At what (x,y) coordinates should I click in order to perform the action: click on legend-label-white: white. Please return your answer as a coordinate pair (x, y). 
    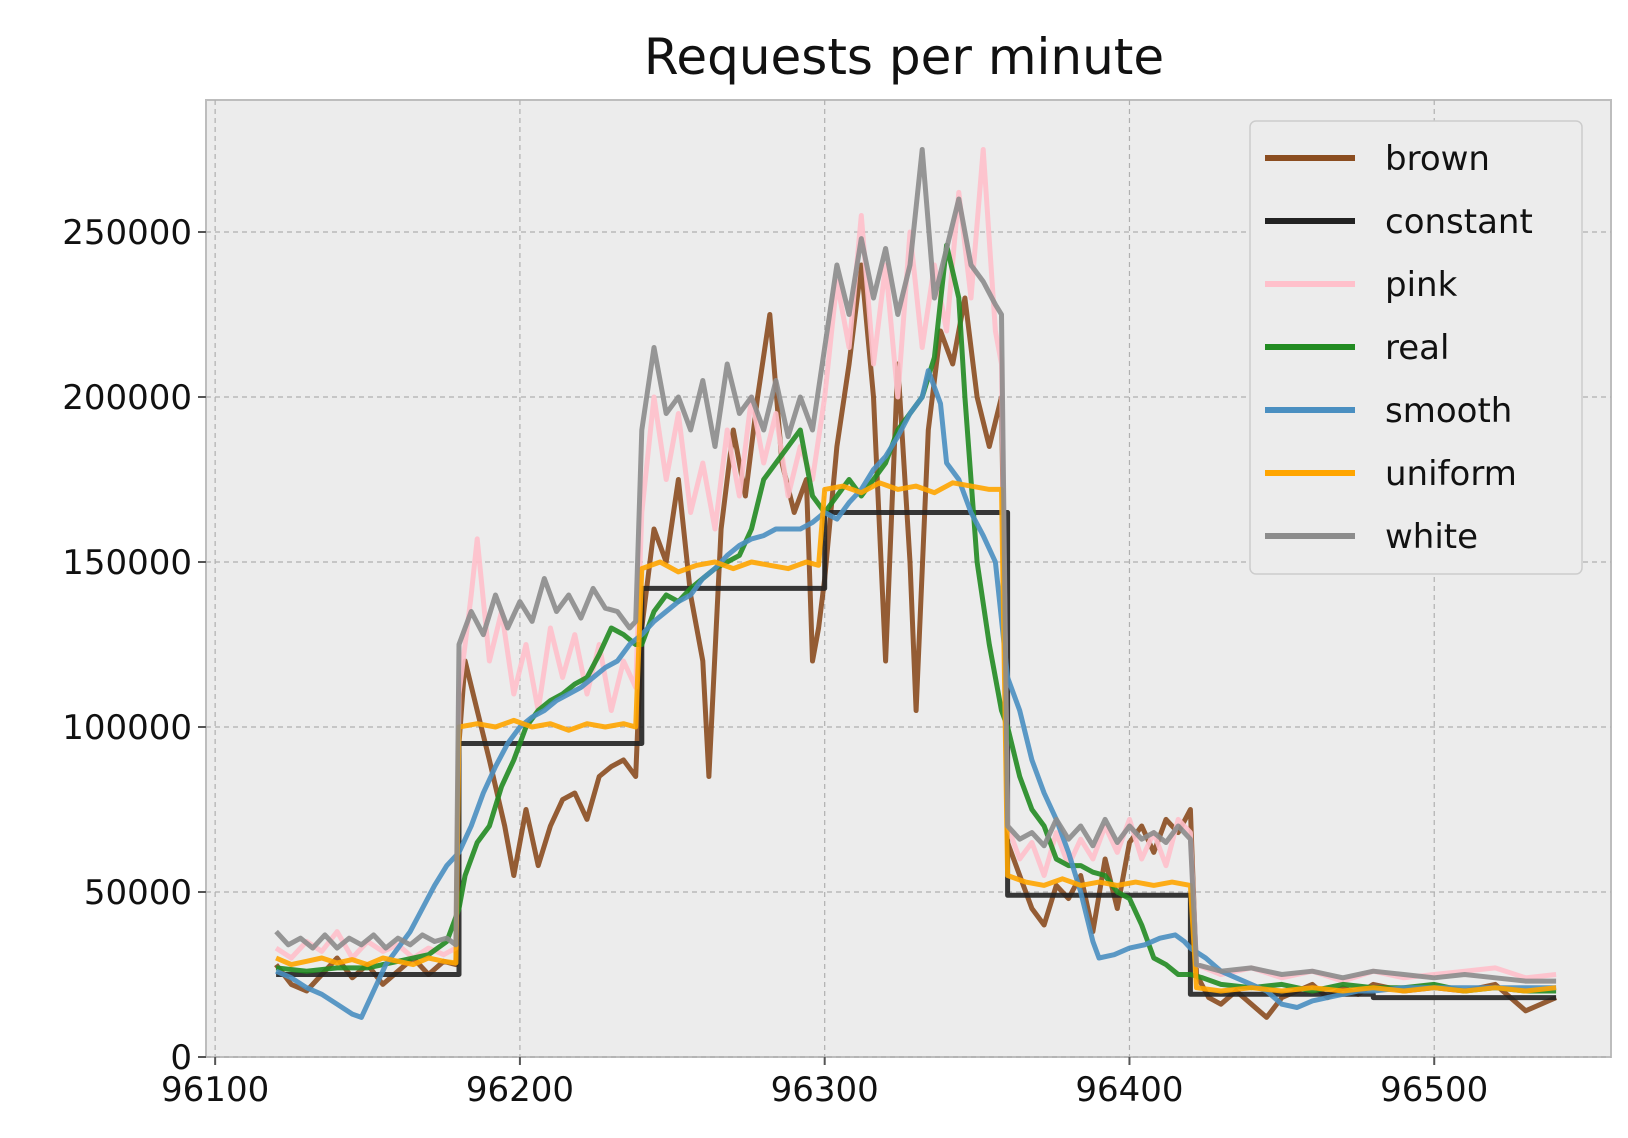
    Looking at the image, I should click on (1431, 537).